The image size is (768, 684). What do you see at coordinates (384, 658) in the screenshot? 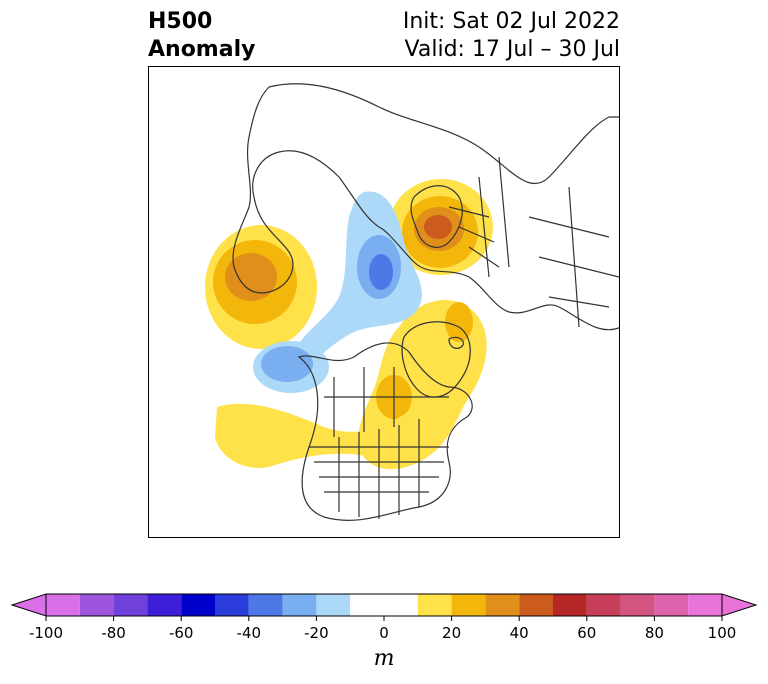
I see `colorbar-unit: m` at bounding box center [384, 658].